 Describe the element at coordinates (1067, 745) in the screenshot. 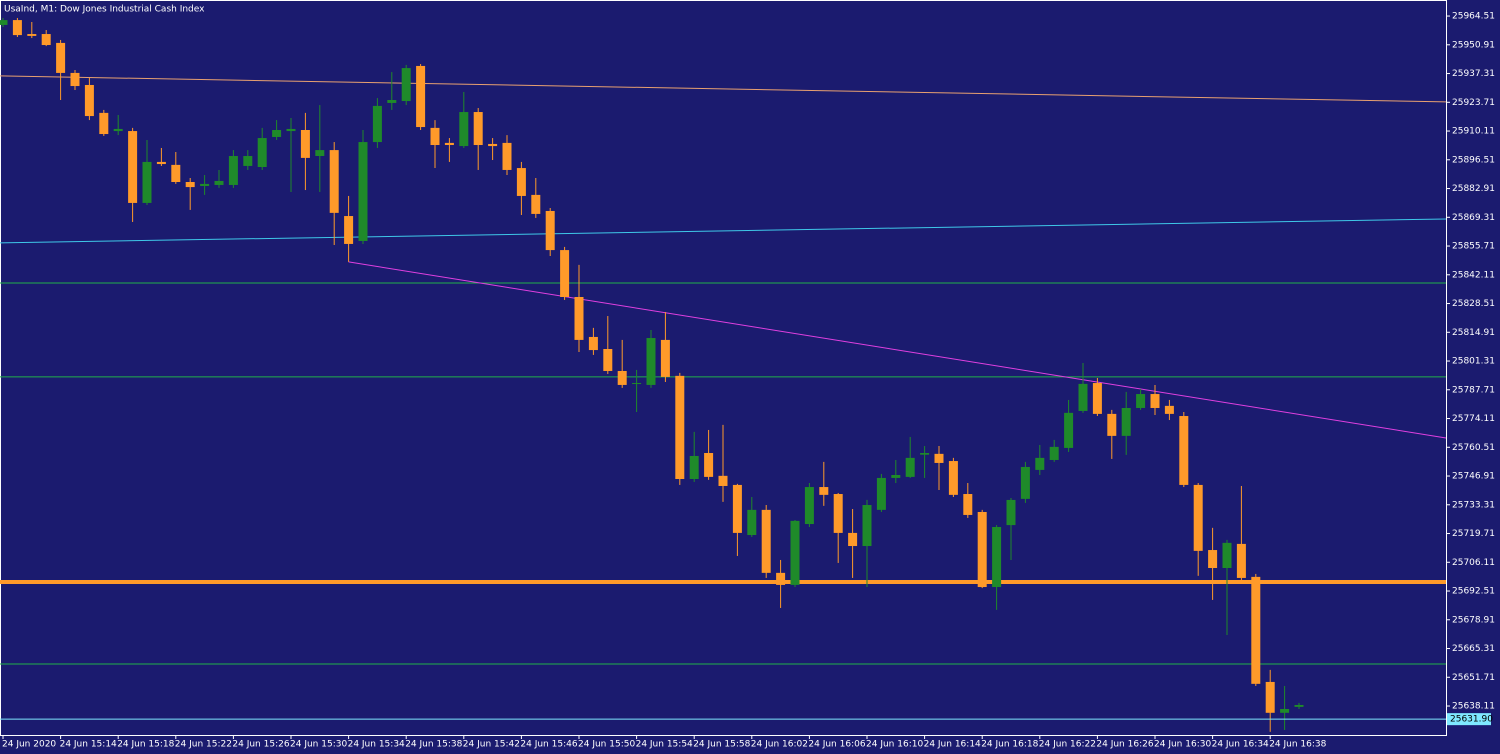

I see `x-tick-label: 24 Jun 16:22` at that location.